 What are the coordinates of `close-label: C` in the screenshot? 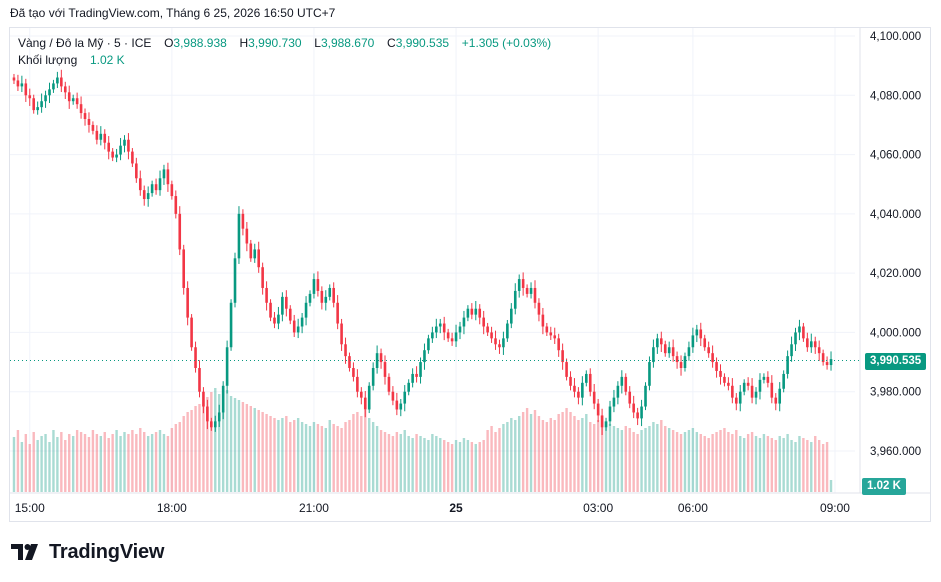 It's located at (391, 43).